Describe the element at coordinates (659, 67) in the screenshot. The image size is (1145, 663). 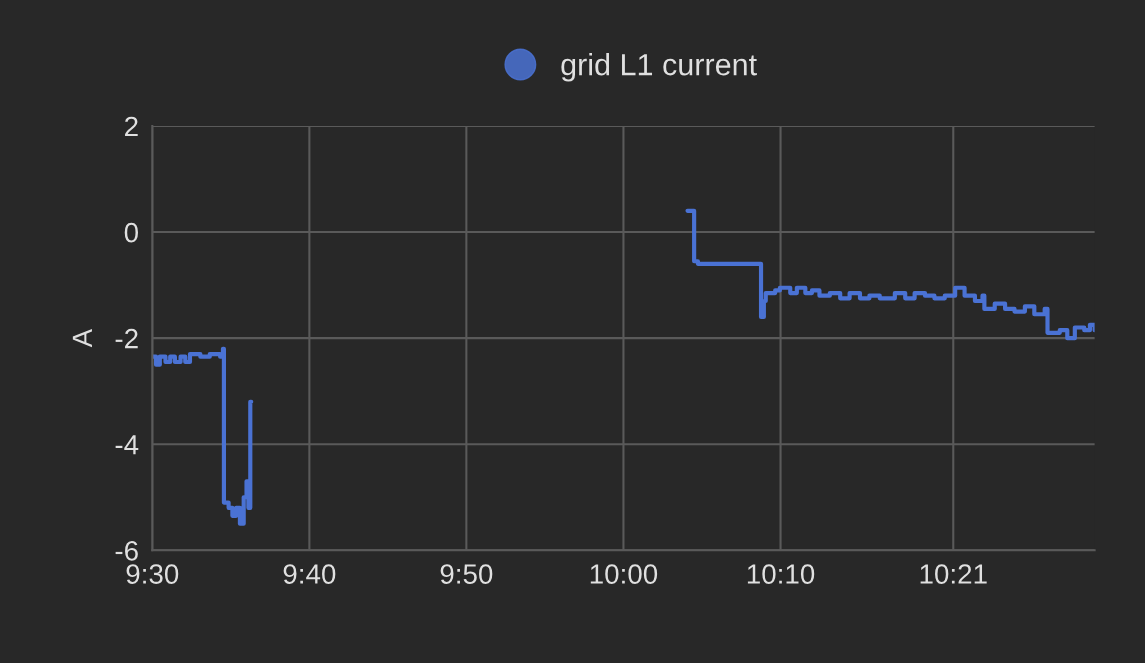
I see `legend-label: grid L1 current` at that location.